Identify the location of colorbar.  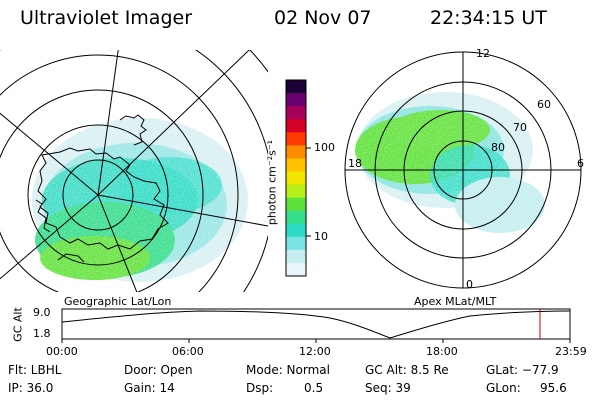
(298, 178).